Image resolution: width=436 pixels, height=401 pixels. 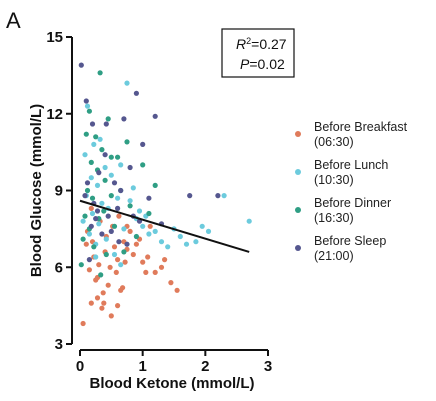 I want to click on legend-sublabel-before-breakfast: (06:30), so click(x=334, y=142).